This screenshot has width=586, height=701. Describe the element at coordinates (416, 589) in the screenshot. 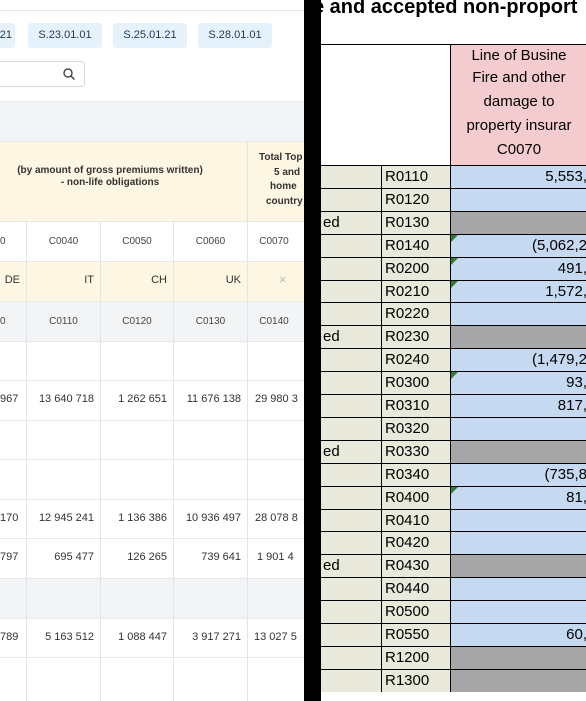

I see `row-code-cell: R0440` at that location.